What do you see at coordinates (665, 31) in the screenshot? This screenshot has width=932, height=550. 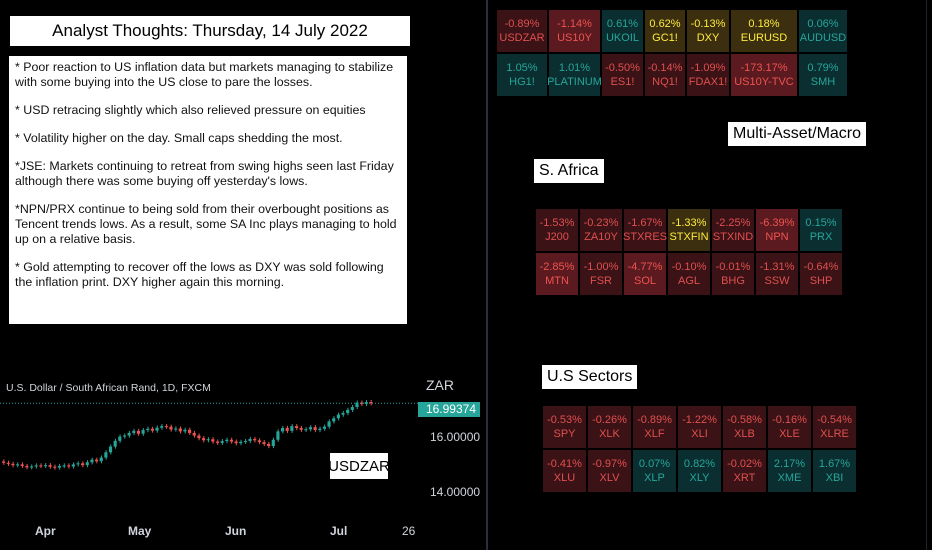 I see `ticker-tile: 0.62% GC1!` at bounding box center [665, 31].